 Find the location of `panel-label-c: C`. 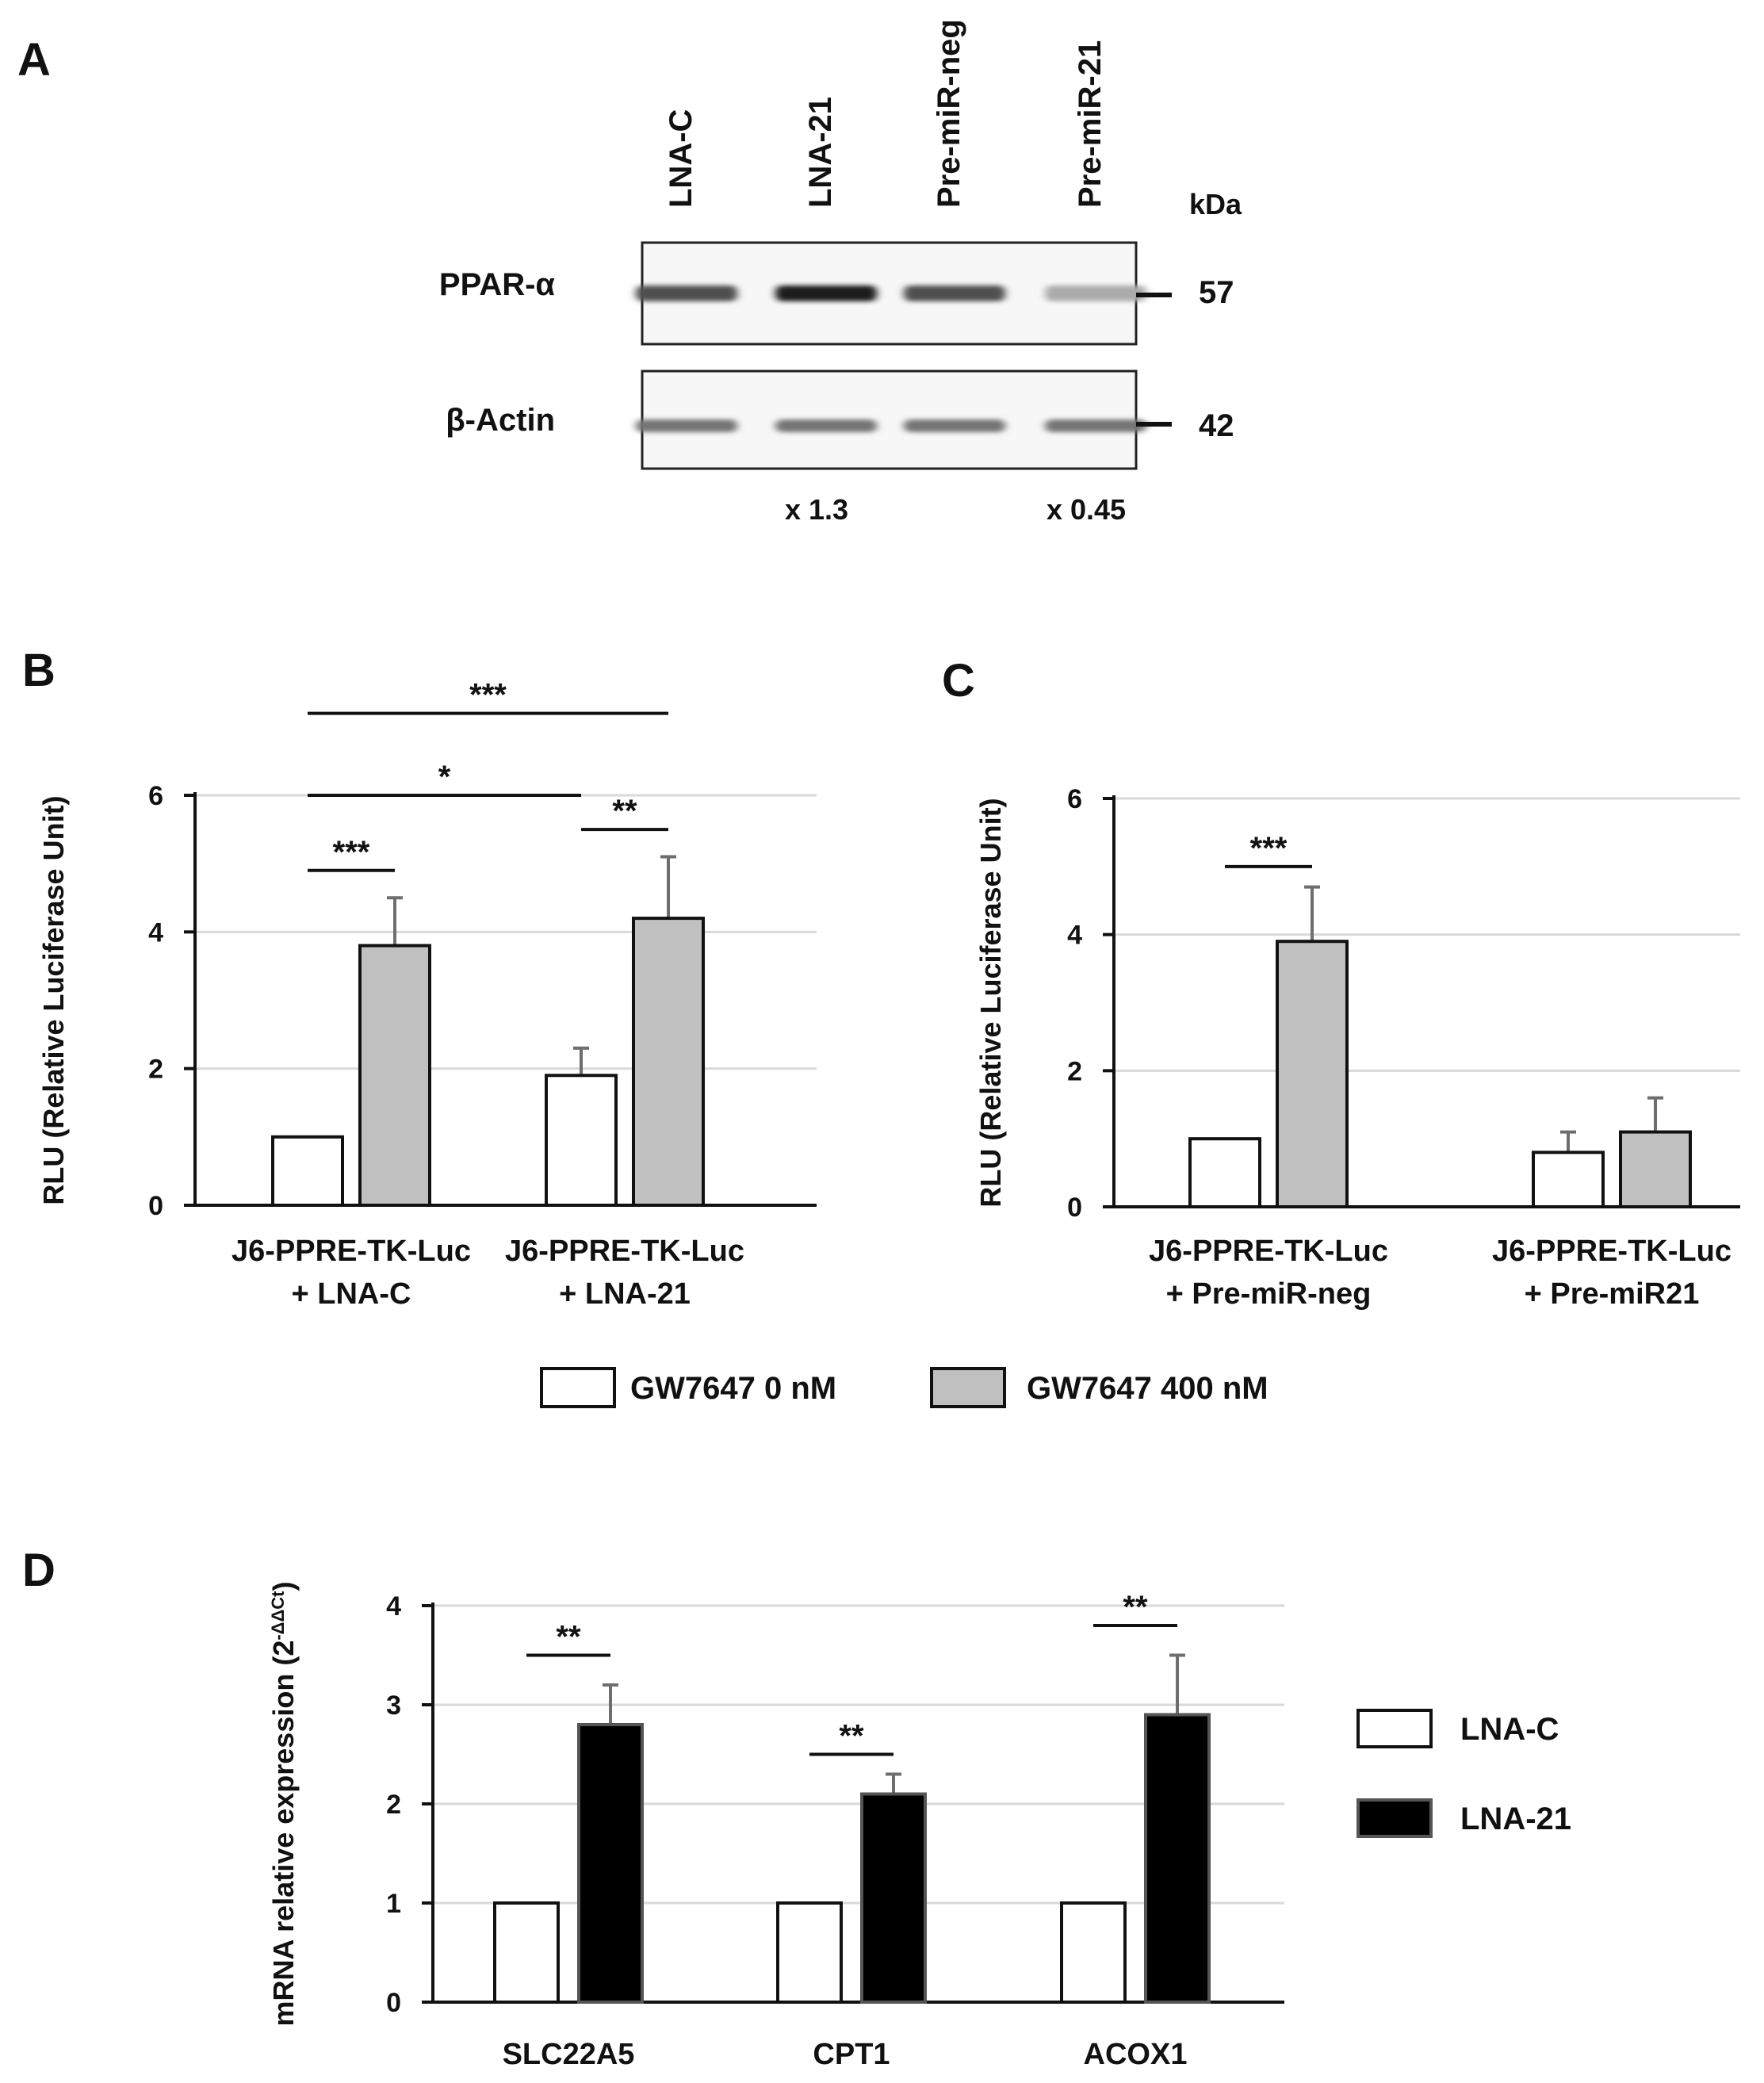

panel-label-c: C is located at coordinates (959, 681).